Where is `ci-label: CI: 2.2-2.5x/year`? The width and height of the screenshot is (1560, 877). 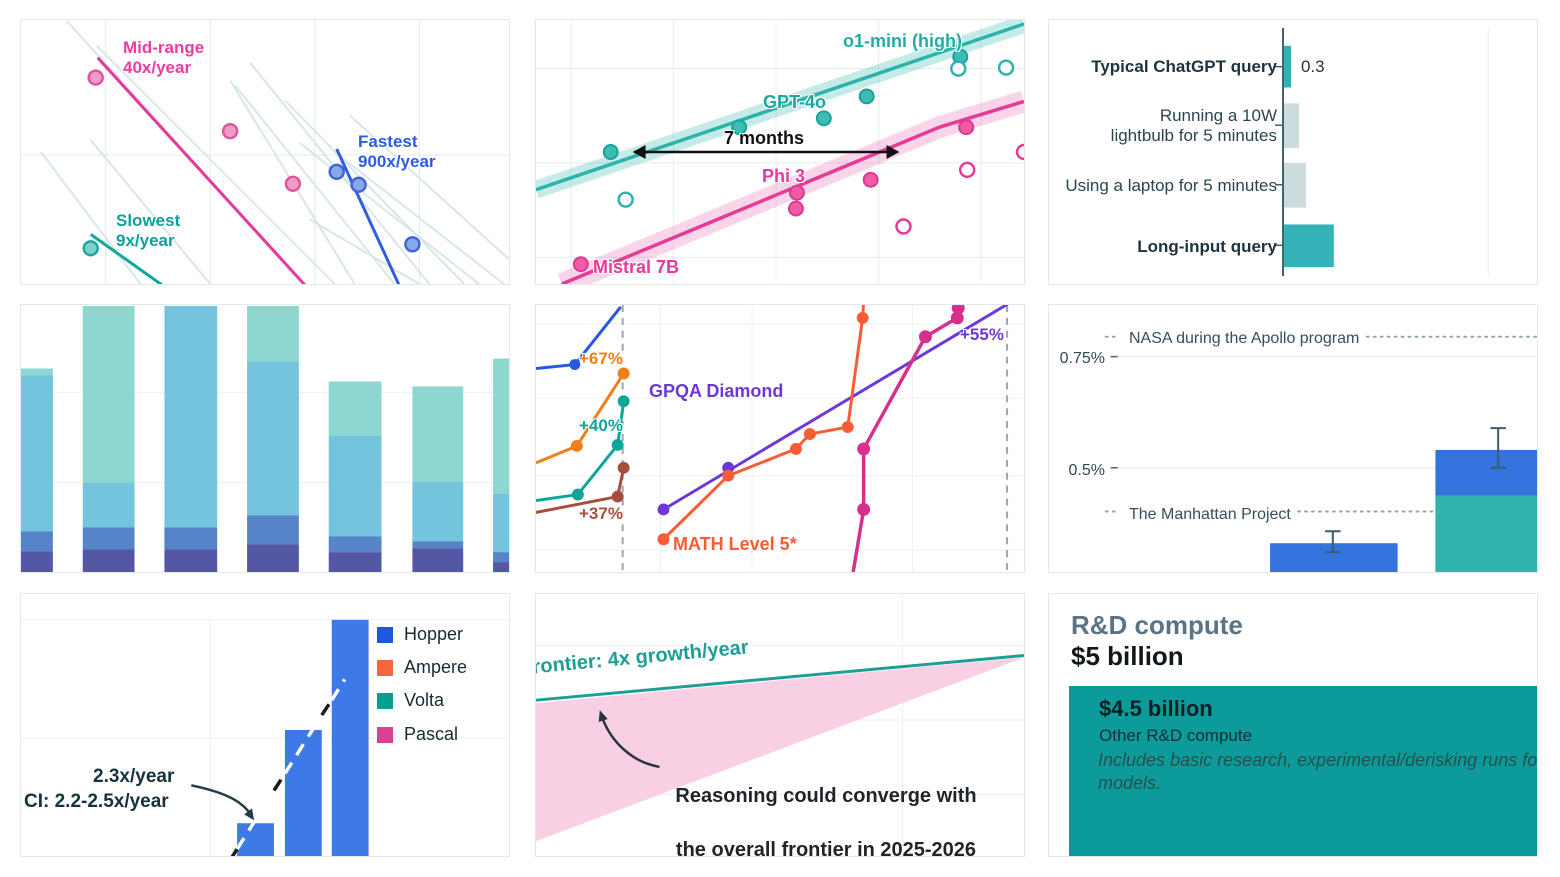
ci-label: CI: 2.2-2.5x/year is located at coordinates (96, 801).